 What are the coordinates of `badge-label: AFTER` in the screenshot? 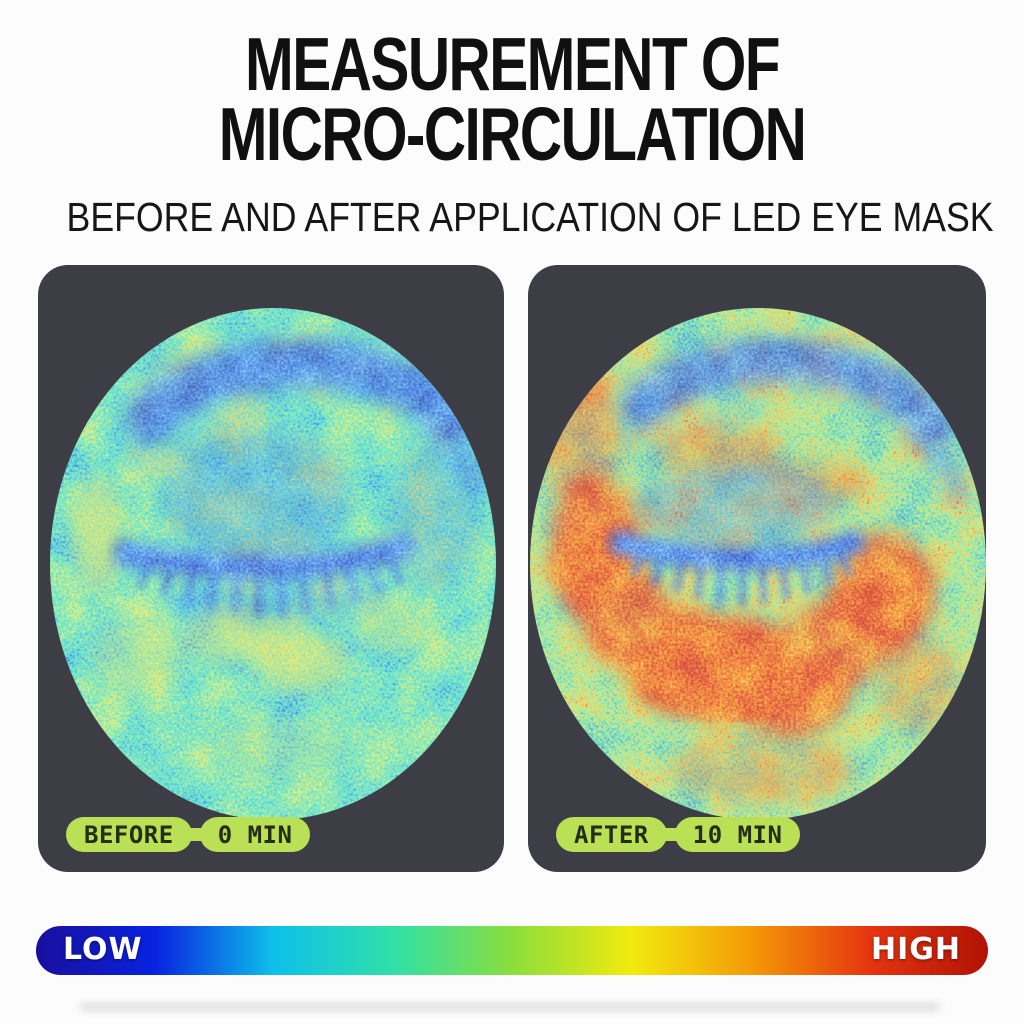 It's located at (611, 834).